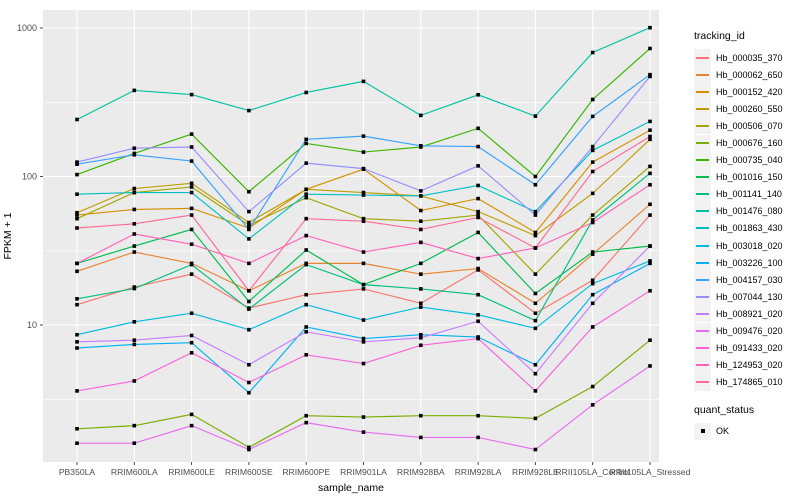 This screenshot has width=800, height=500. I want to click on x-tick-label: RRII105LA_Stressed, so click(650, 472).